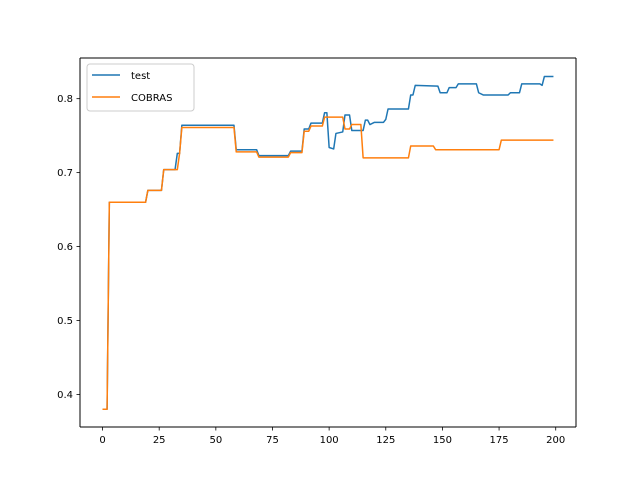  What do you see at coordinates (555, 440) in the screenshot?
I see `x-tick-label: 200` at bounding box center [555, 440].